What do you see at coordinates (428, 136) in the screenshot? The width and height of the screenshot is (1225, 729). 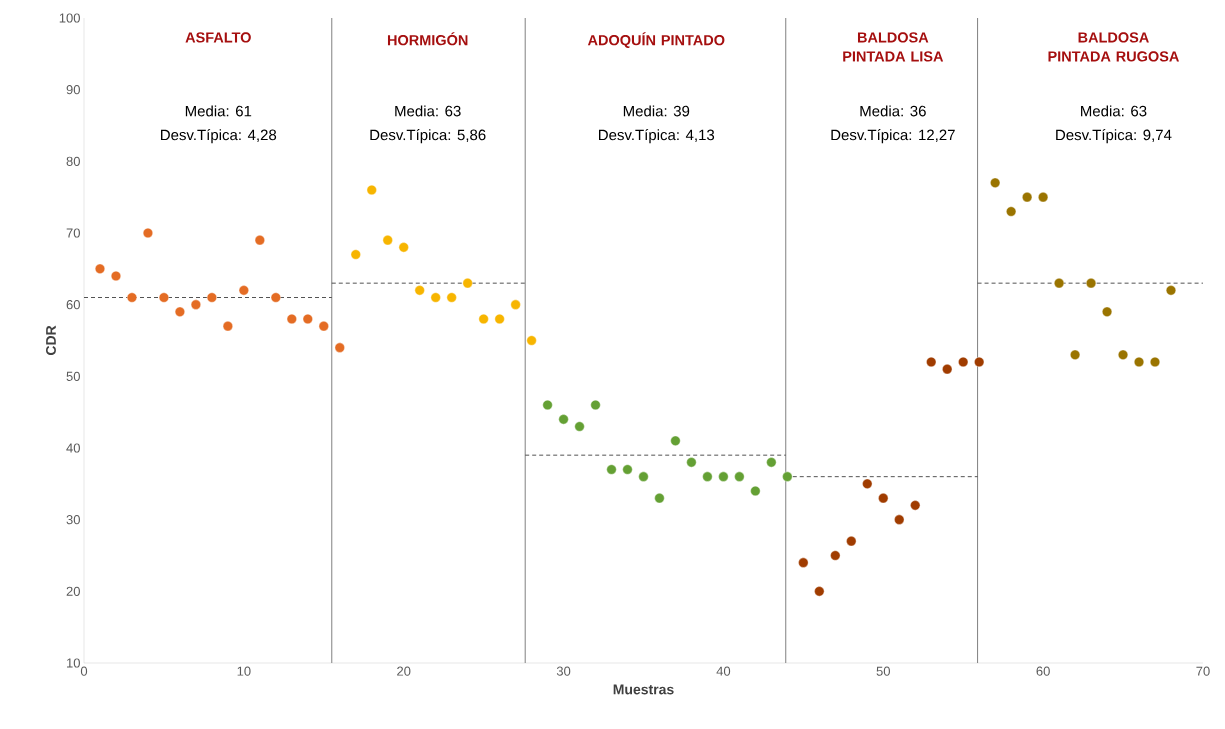 I see `annotation: Desv.Típica: 5,86` at bounding box center [428, 136].